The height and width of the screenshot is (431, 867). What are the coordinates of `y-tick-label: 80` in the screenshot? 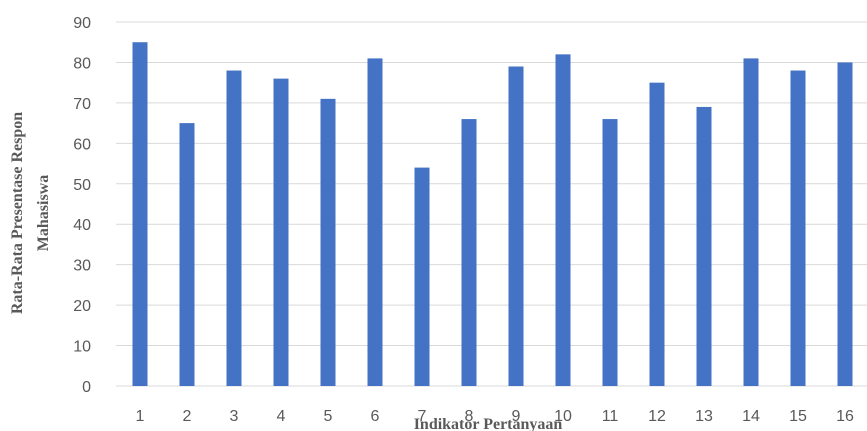 It's located at (82, 63).